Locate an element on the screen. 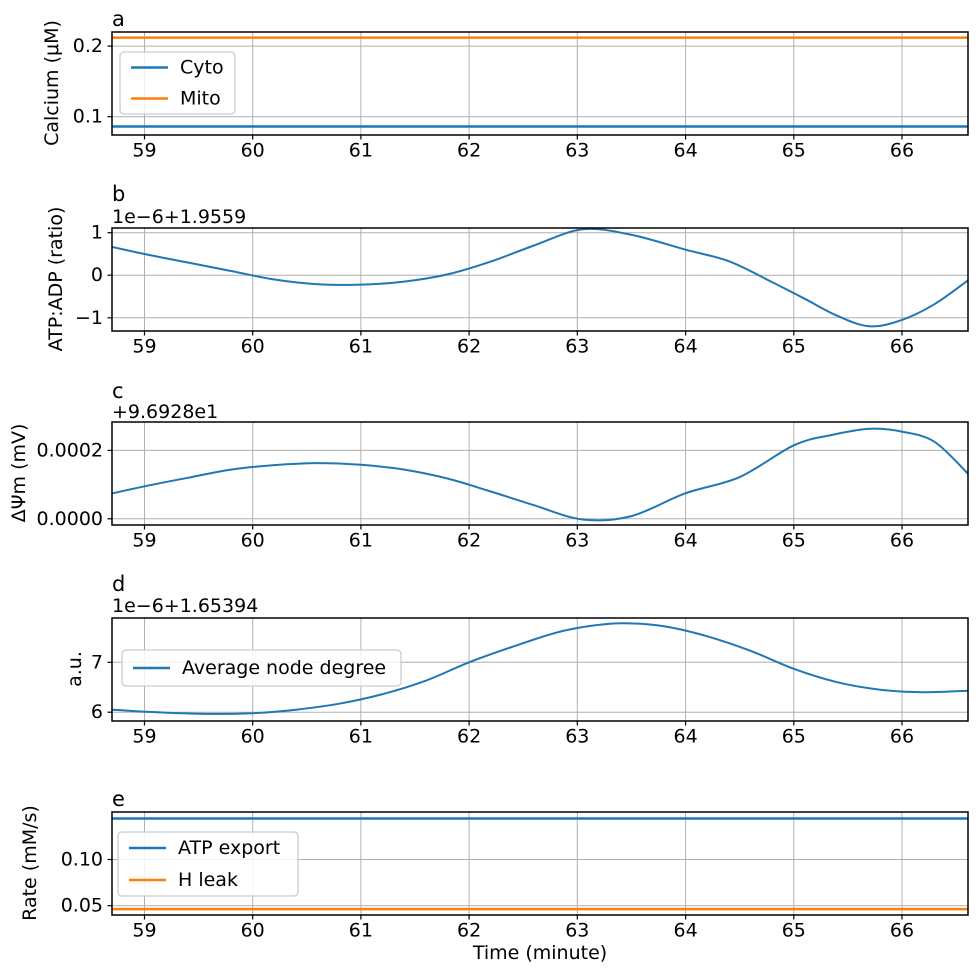 This screenshot has height=977, width=978. legend-frame is located at coordinates (261, 668).